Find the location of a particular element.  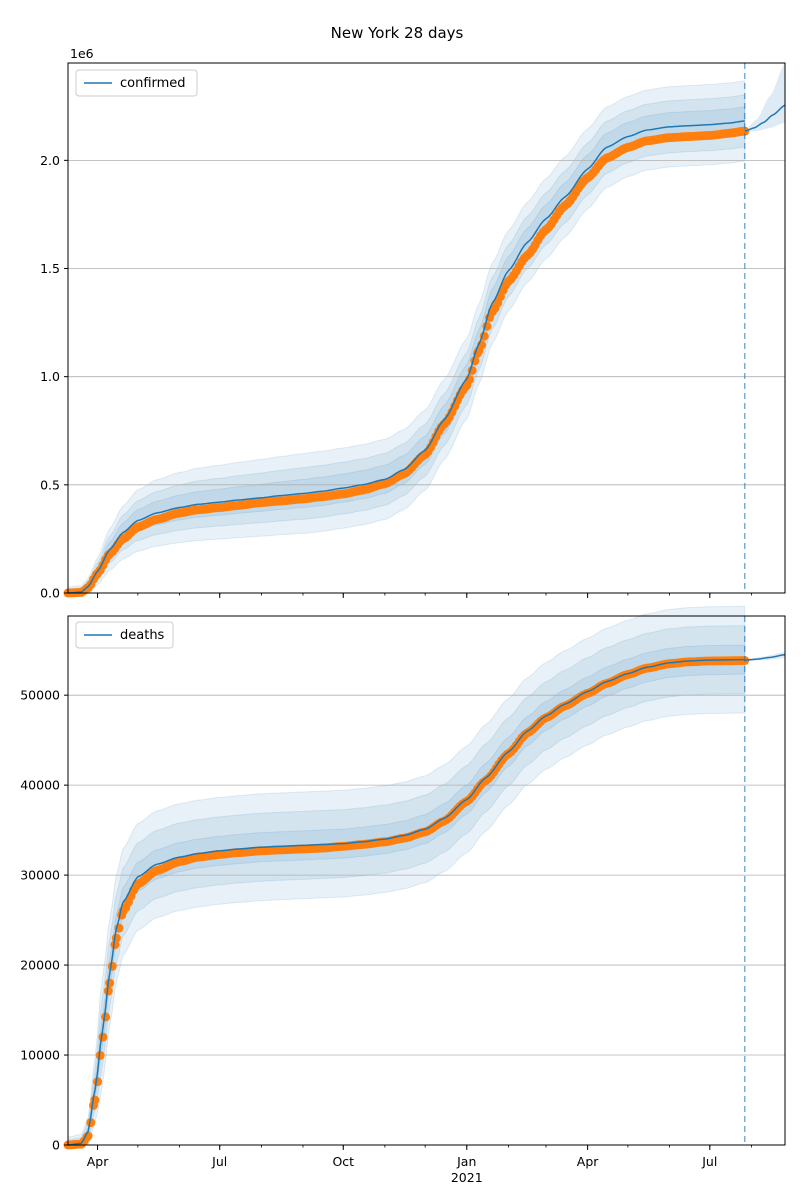

forecast-band is located at coordinates (764, 98).